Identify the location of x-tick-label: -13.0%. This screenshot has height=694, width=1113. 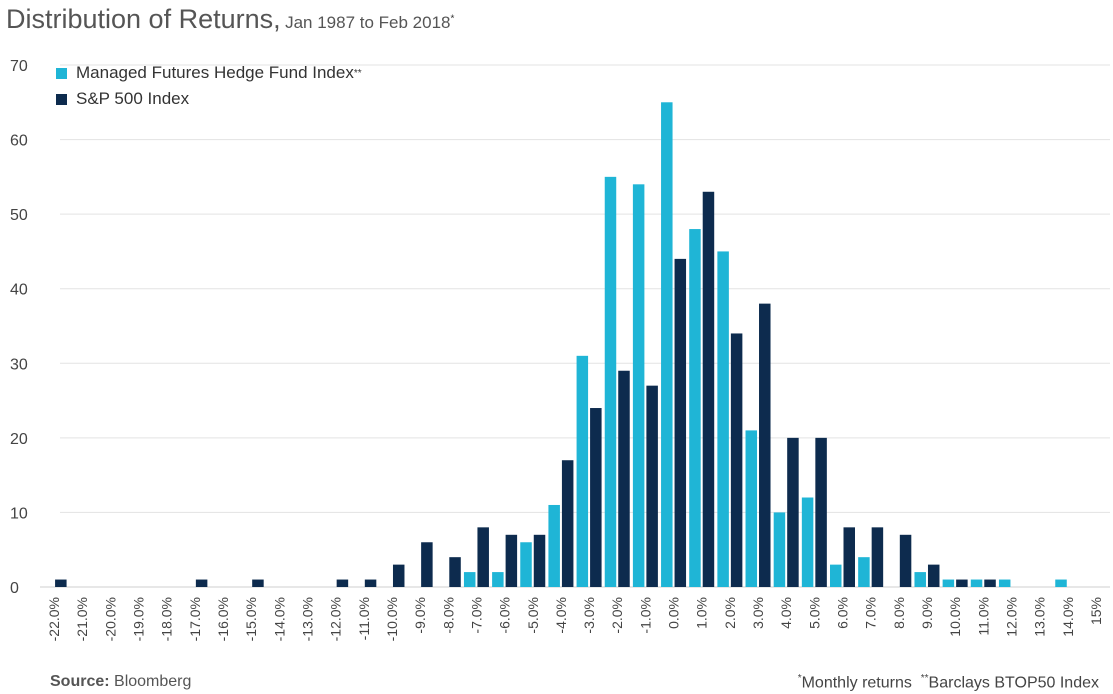
(308, 619).